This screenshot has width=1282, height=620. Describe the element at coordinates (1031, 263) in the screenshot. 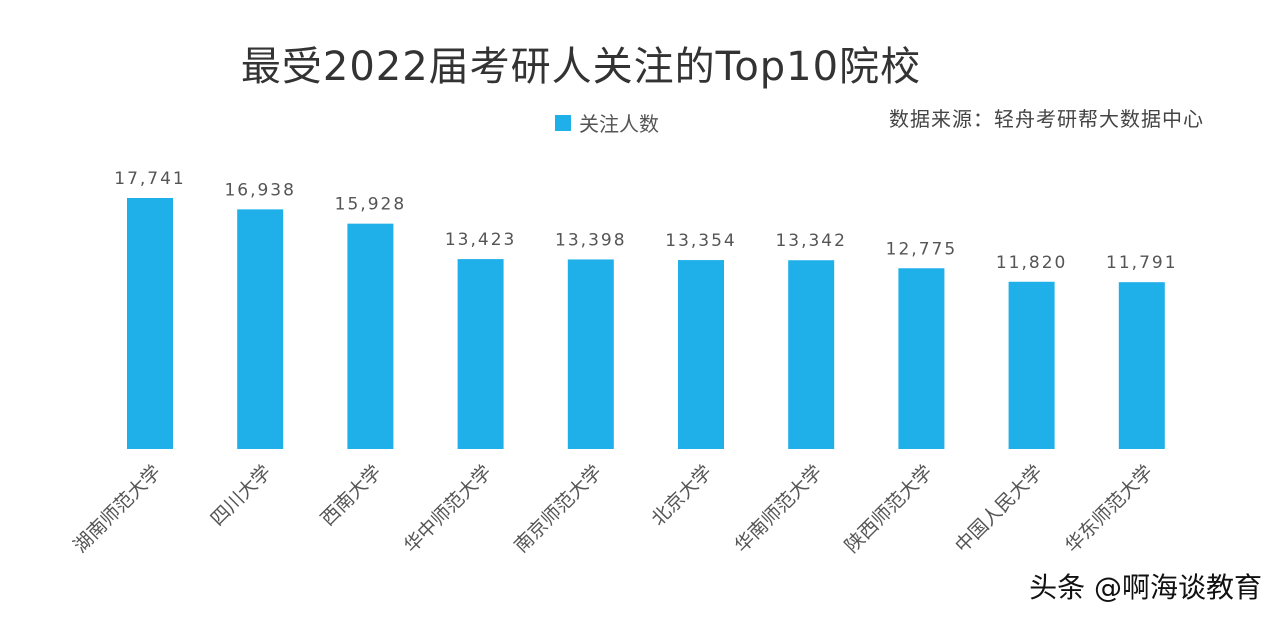

I see `data-label-8: 11,820` at that location.